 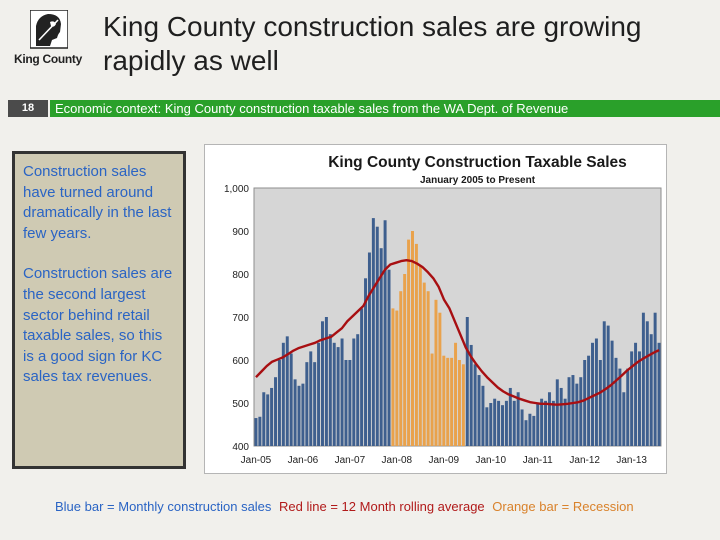 I want to click on x-tick-label: Jan-05, so click(x=256, y=460).